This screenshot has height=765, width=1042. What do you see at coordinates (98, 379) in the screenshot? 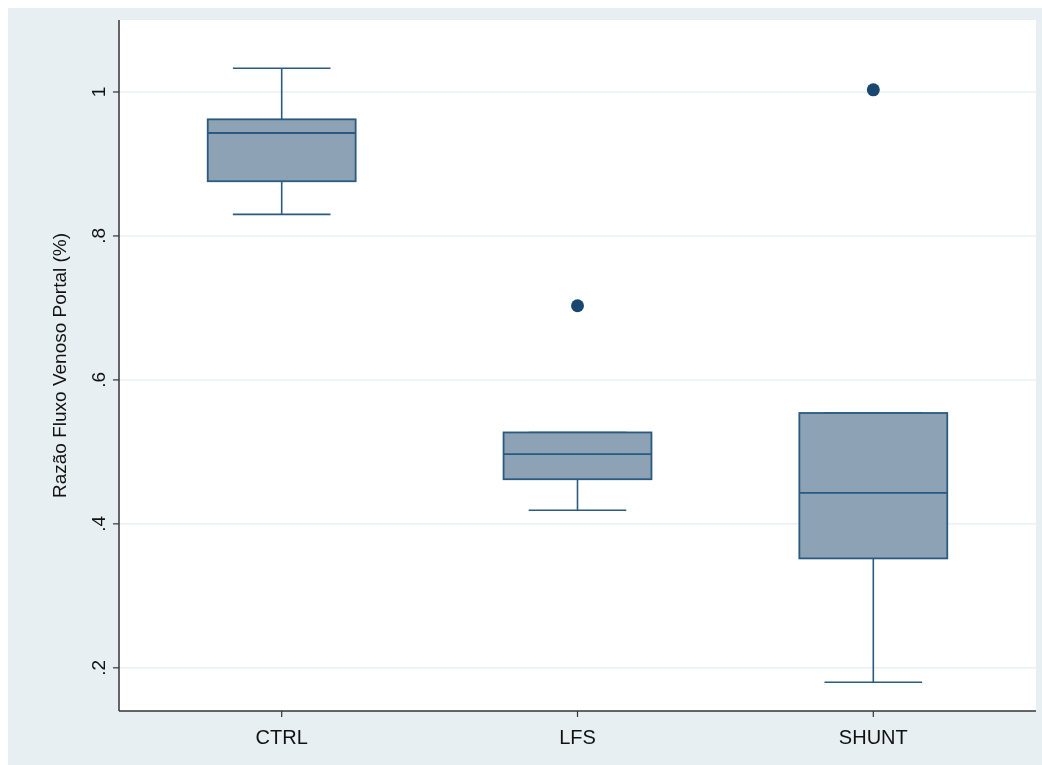
I see `y-tick-label: .6` at bounding box center [98, 379].